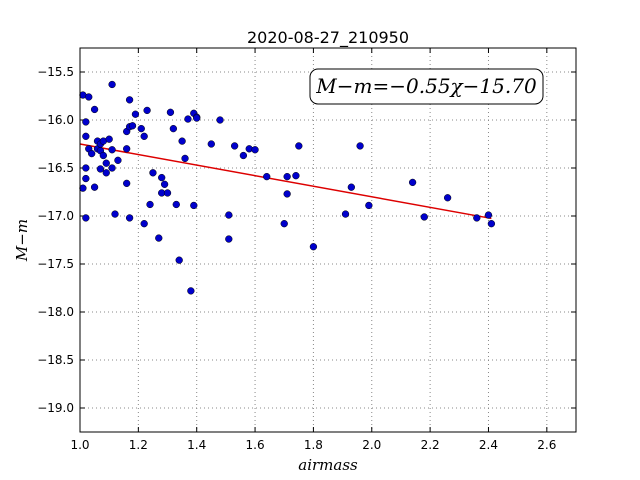 The image size is (640, 480). I want to click on x-tick-label: 2.6, so click(546, 445).